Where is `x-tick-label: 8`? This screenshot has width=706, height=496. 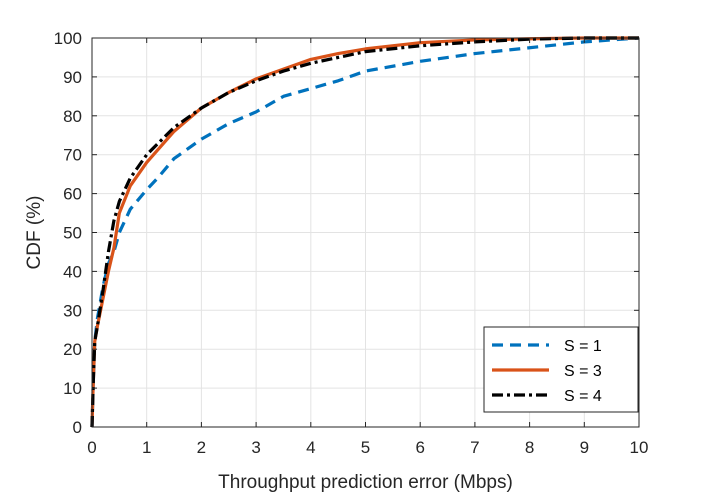
x-tick-label: 8 is located at coordinates (529, 447).